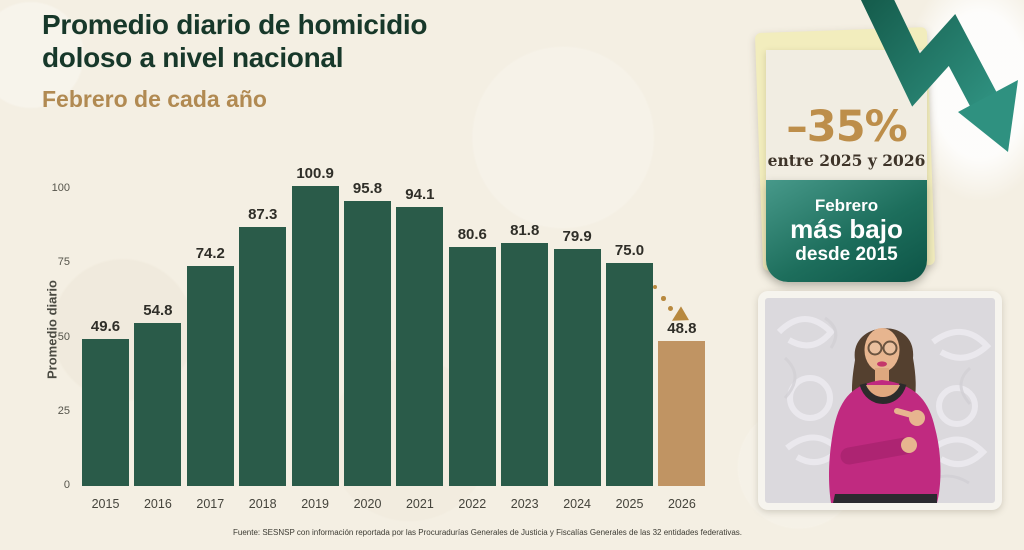 This screenshot has width=1024, height=550. Describe the element at coordinates (420, 194) in the screenshot. I see `bar-value-label: 94.1` at that location.